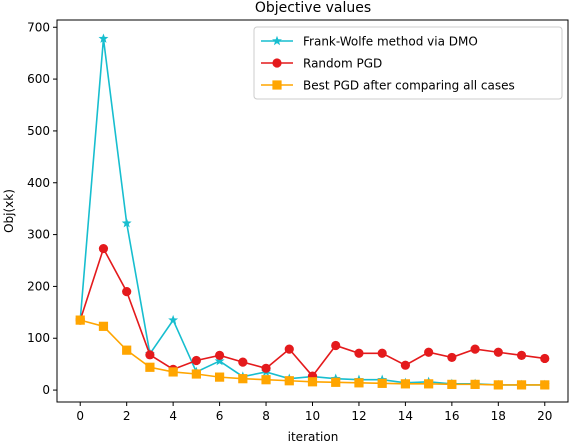 This screenshot has width=570, height=444. What do you see at coordinates (127, 416) in the screenshot?
I see `x-tick-label: 2` at bounding box center [127, 416].